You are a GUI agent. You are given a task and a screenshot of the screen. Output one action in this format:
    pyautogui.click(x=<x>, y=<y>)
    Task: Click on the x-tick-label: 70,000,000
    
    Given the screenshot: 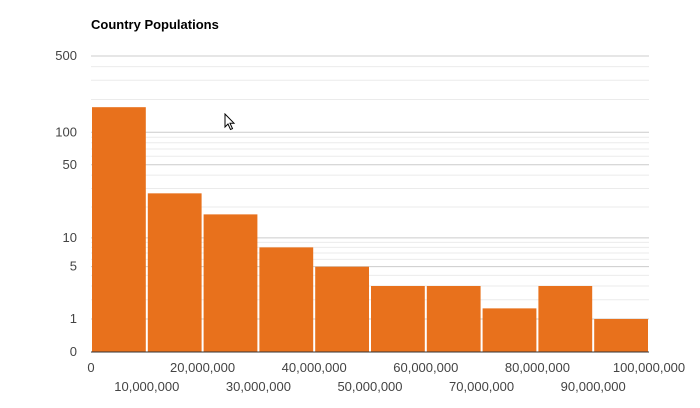 What is the action you would take?
    pyautogui.click(x=481, y=386)
    